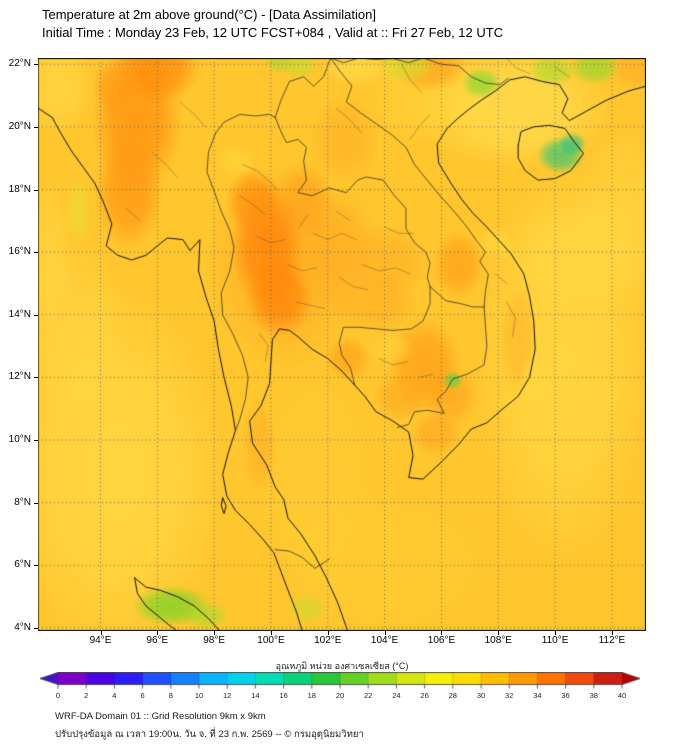  I want to click on lat-tick-label: 10°N, so click(19, 439).